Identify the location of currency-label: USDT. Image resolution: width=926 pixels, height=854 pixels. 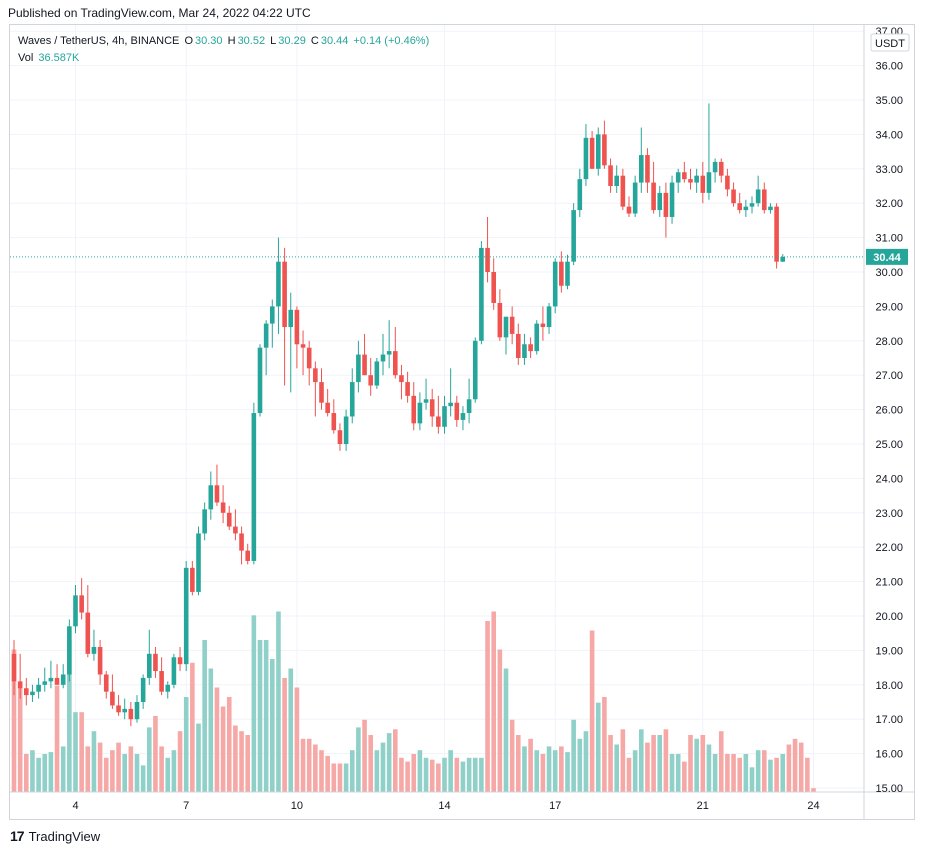
(890, 44).